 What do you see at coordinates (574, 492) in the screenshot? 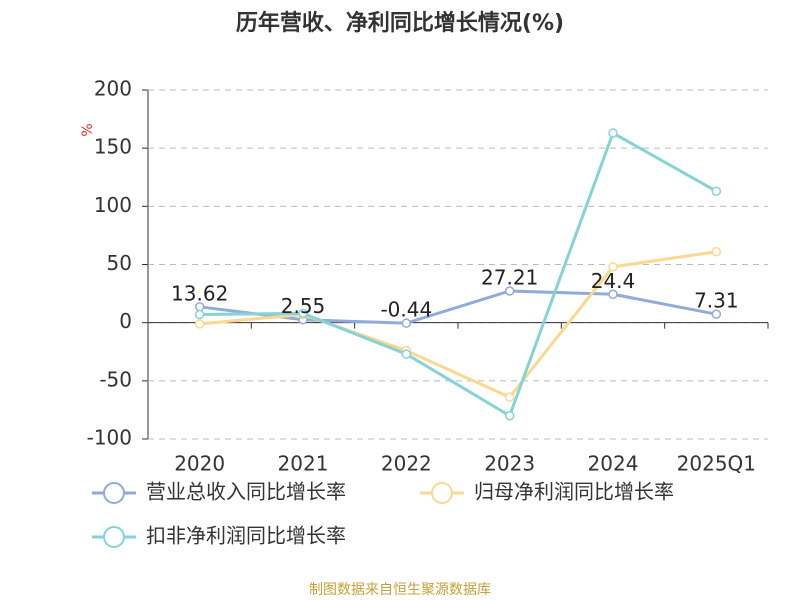
I see `legend-label: 归母净利润同比增长率` at bounding box center [574, 492].